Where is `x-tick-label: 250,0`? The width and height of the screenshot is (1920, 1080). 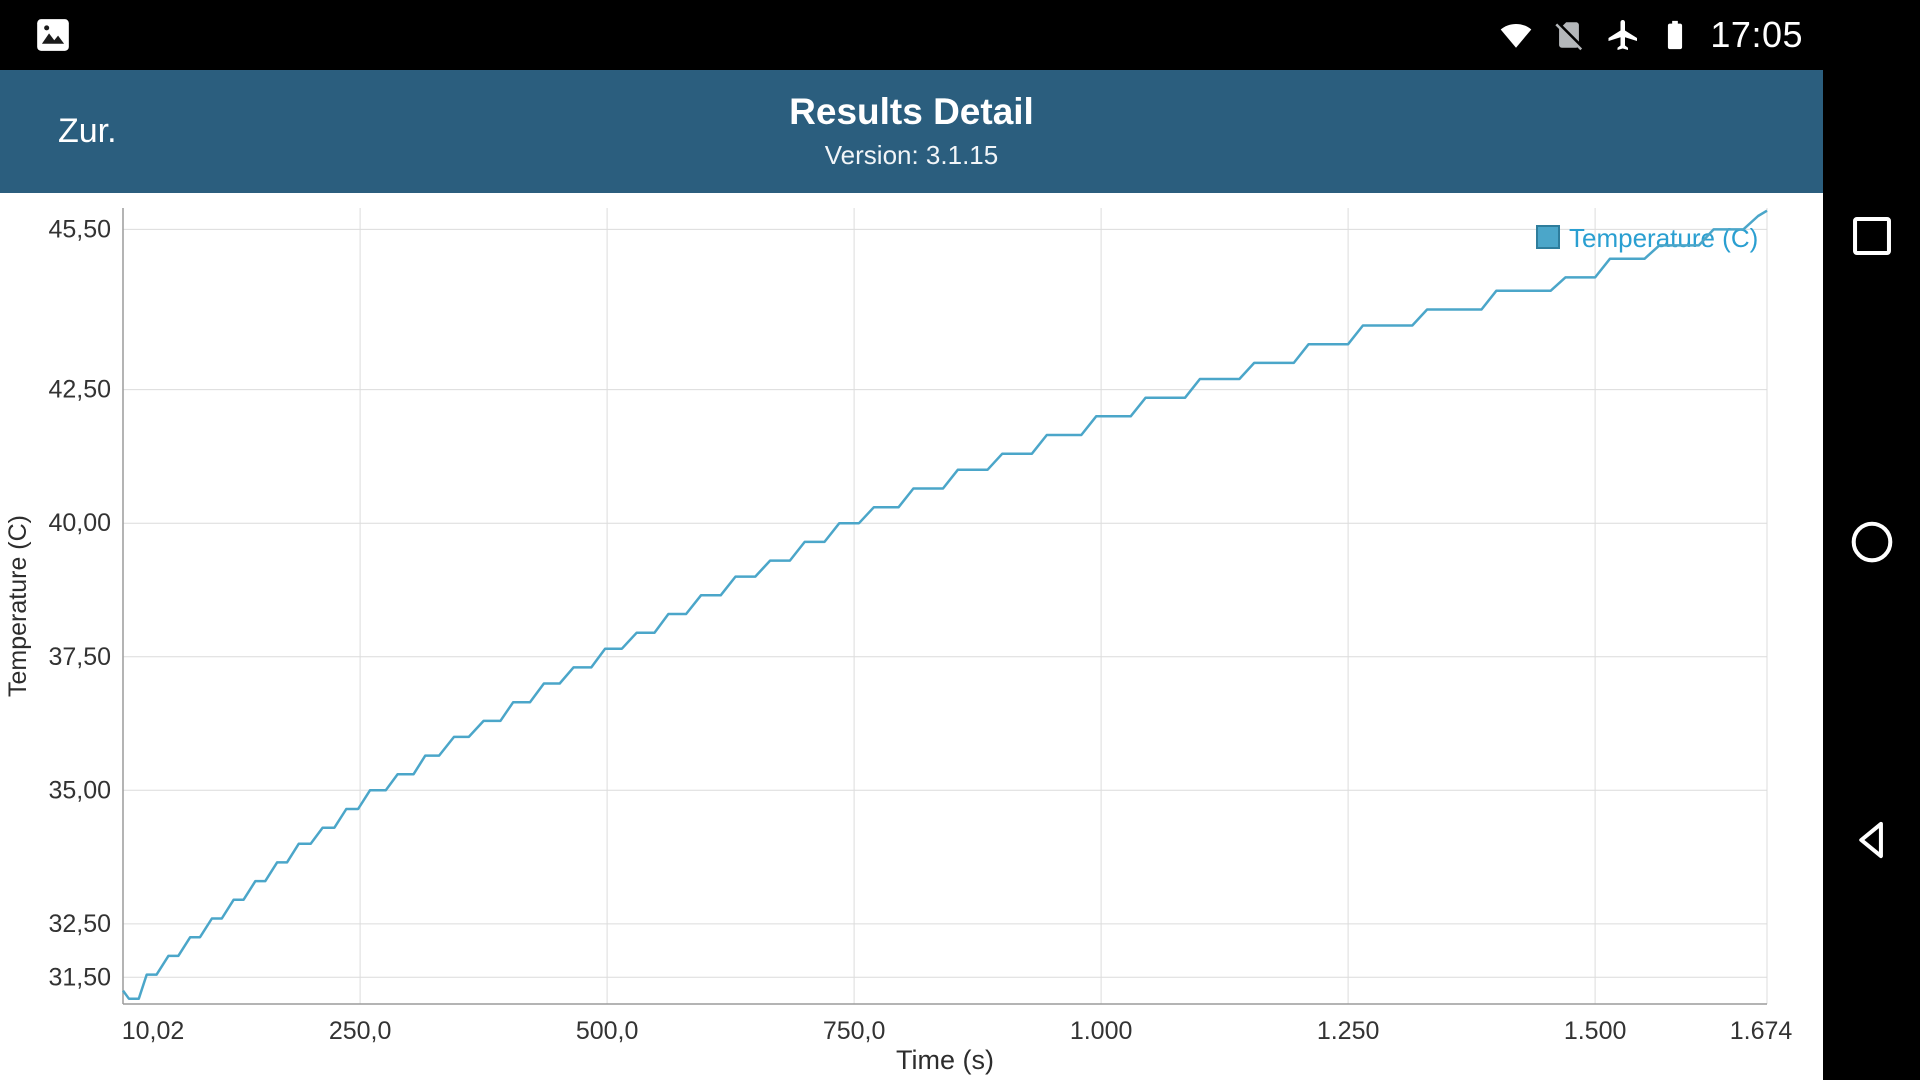
x-tick-label: 250,0 is located at coordinates (360, 1031).